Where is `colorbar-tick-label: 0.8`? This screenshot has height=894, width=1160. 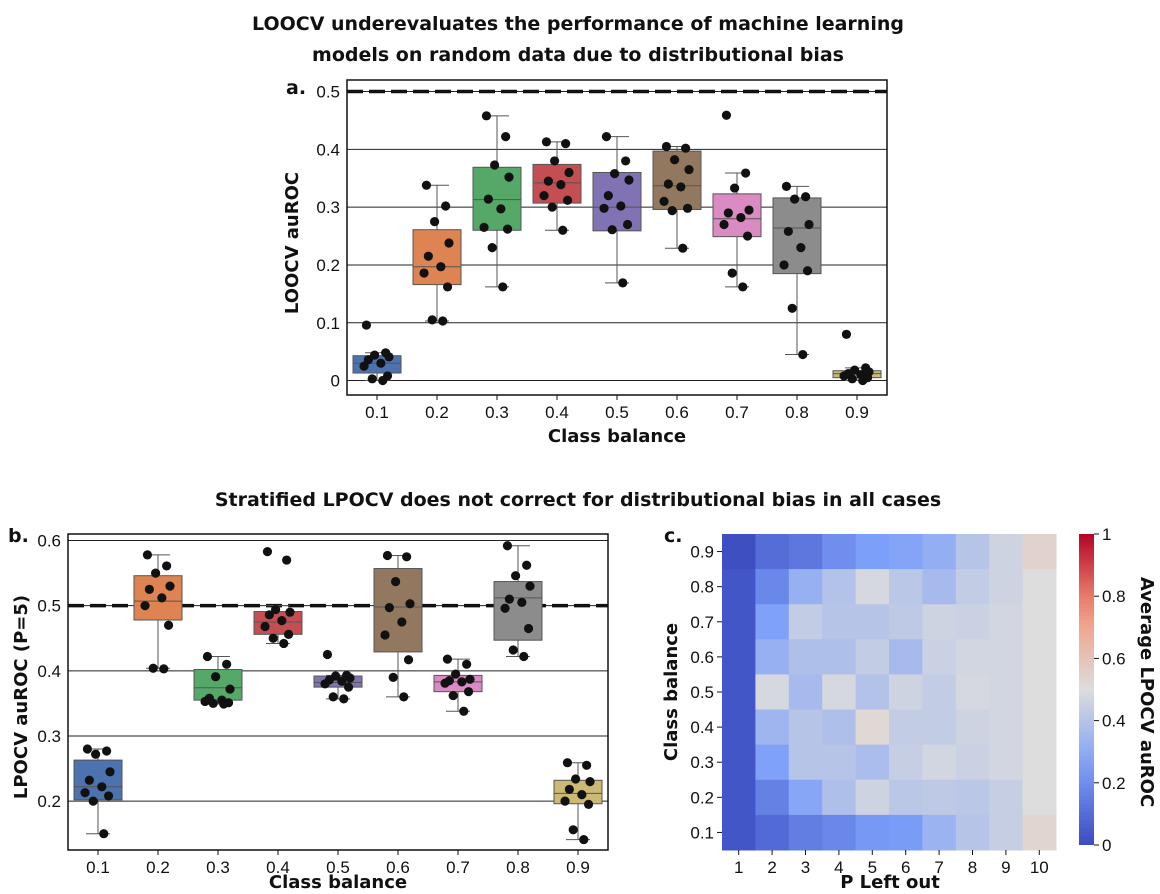
colorbar-tick-label: 0.8 is located at coordinates (1114, 596).